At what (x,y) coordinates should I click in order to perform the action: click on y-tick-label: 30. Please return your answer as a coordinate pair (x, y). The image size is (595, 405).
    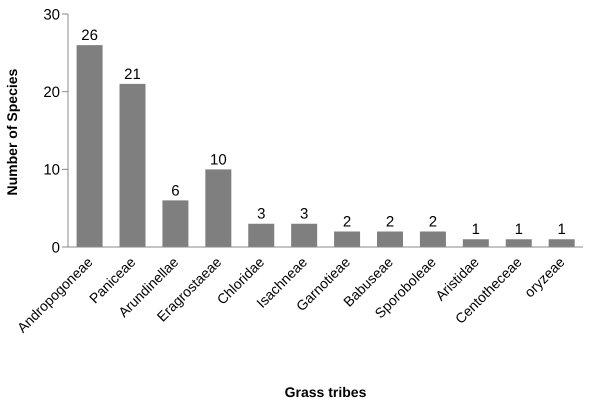
    Looking at the image, I should click on (51, 15).